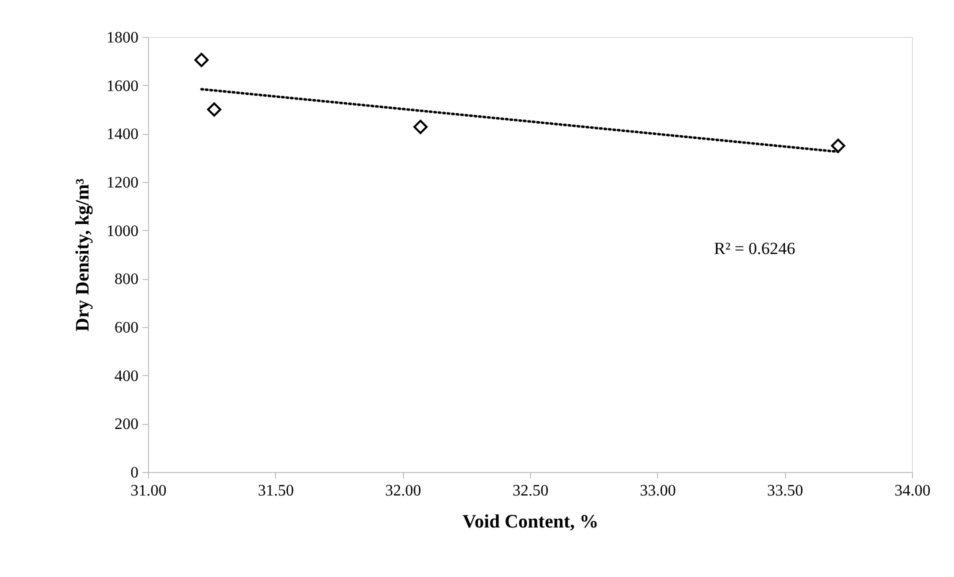  What do you see at coordinates (530, 491) in the screenshot?
I see `x-tick-label: 32.50` at bounding box center [530, 491].